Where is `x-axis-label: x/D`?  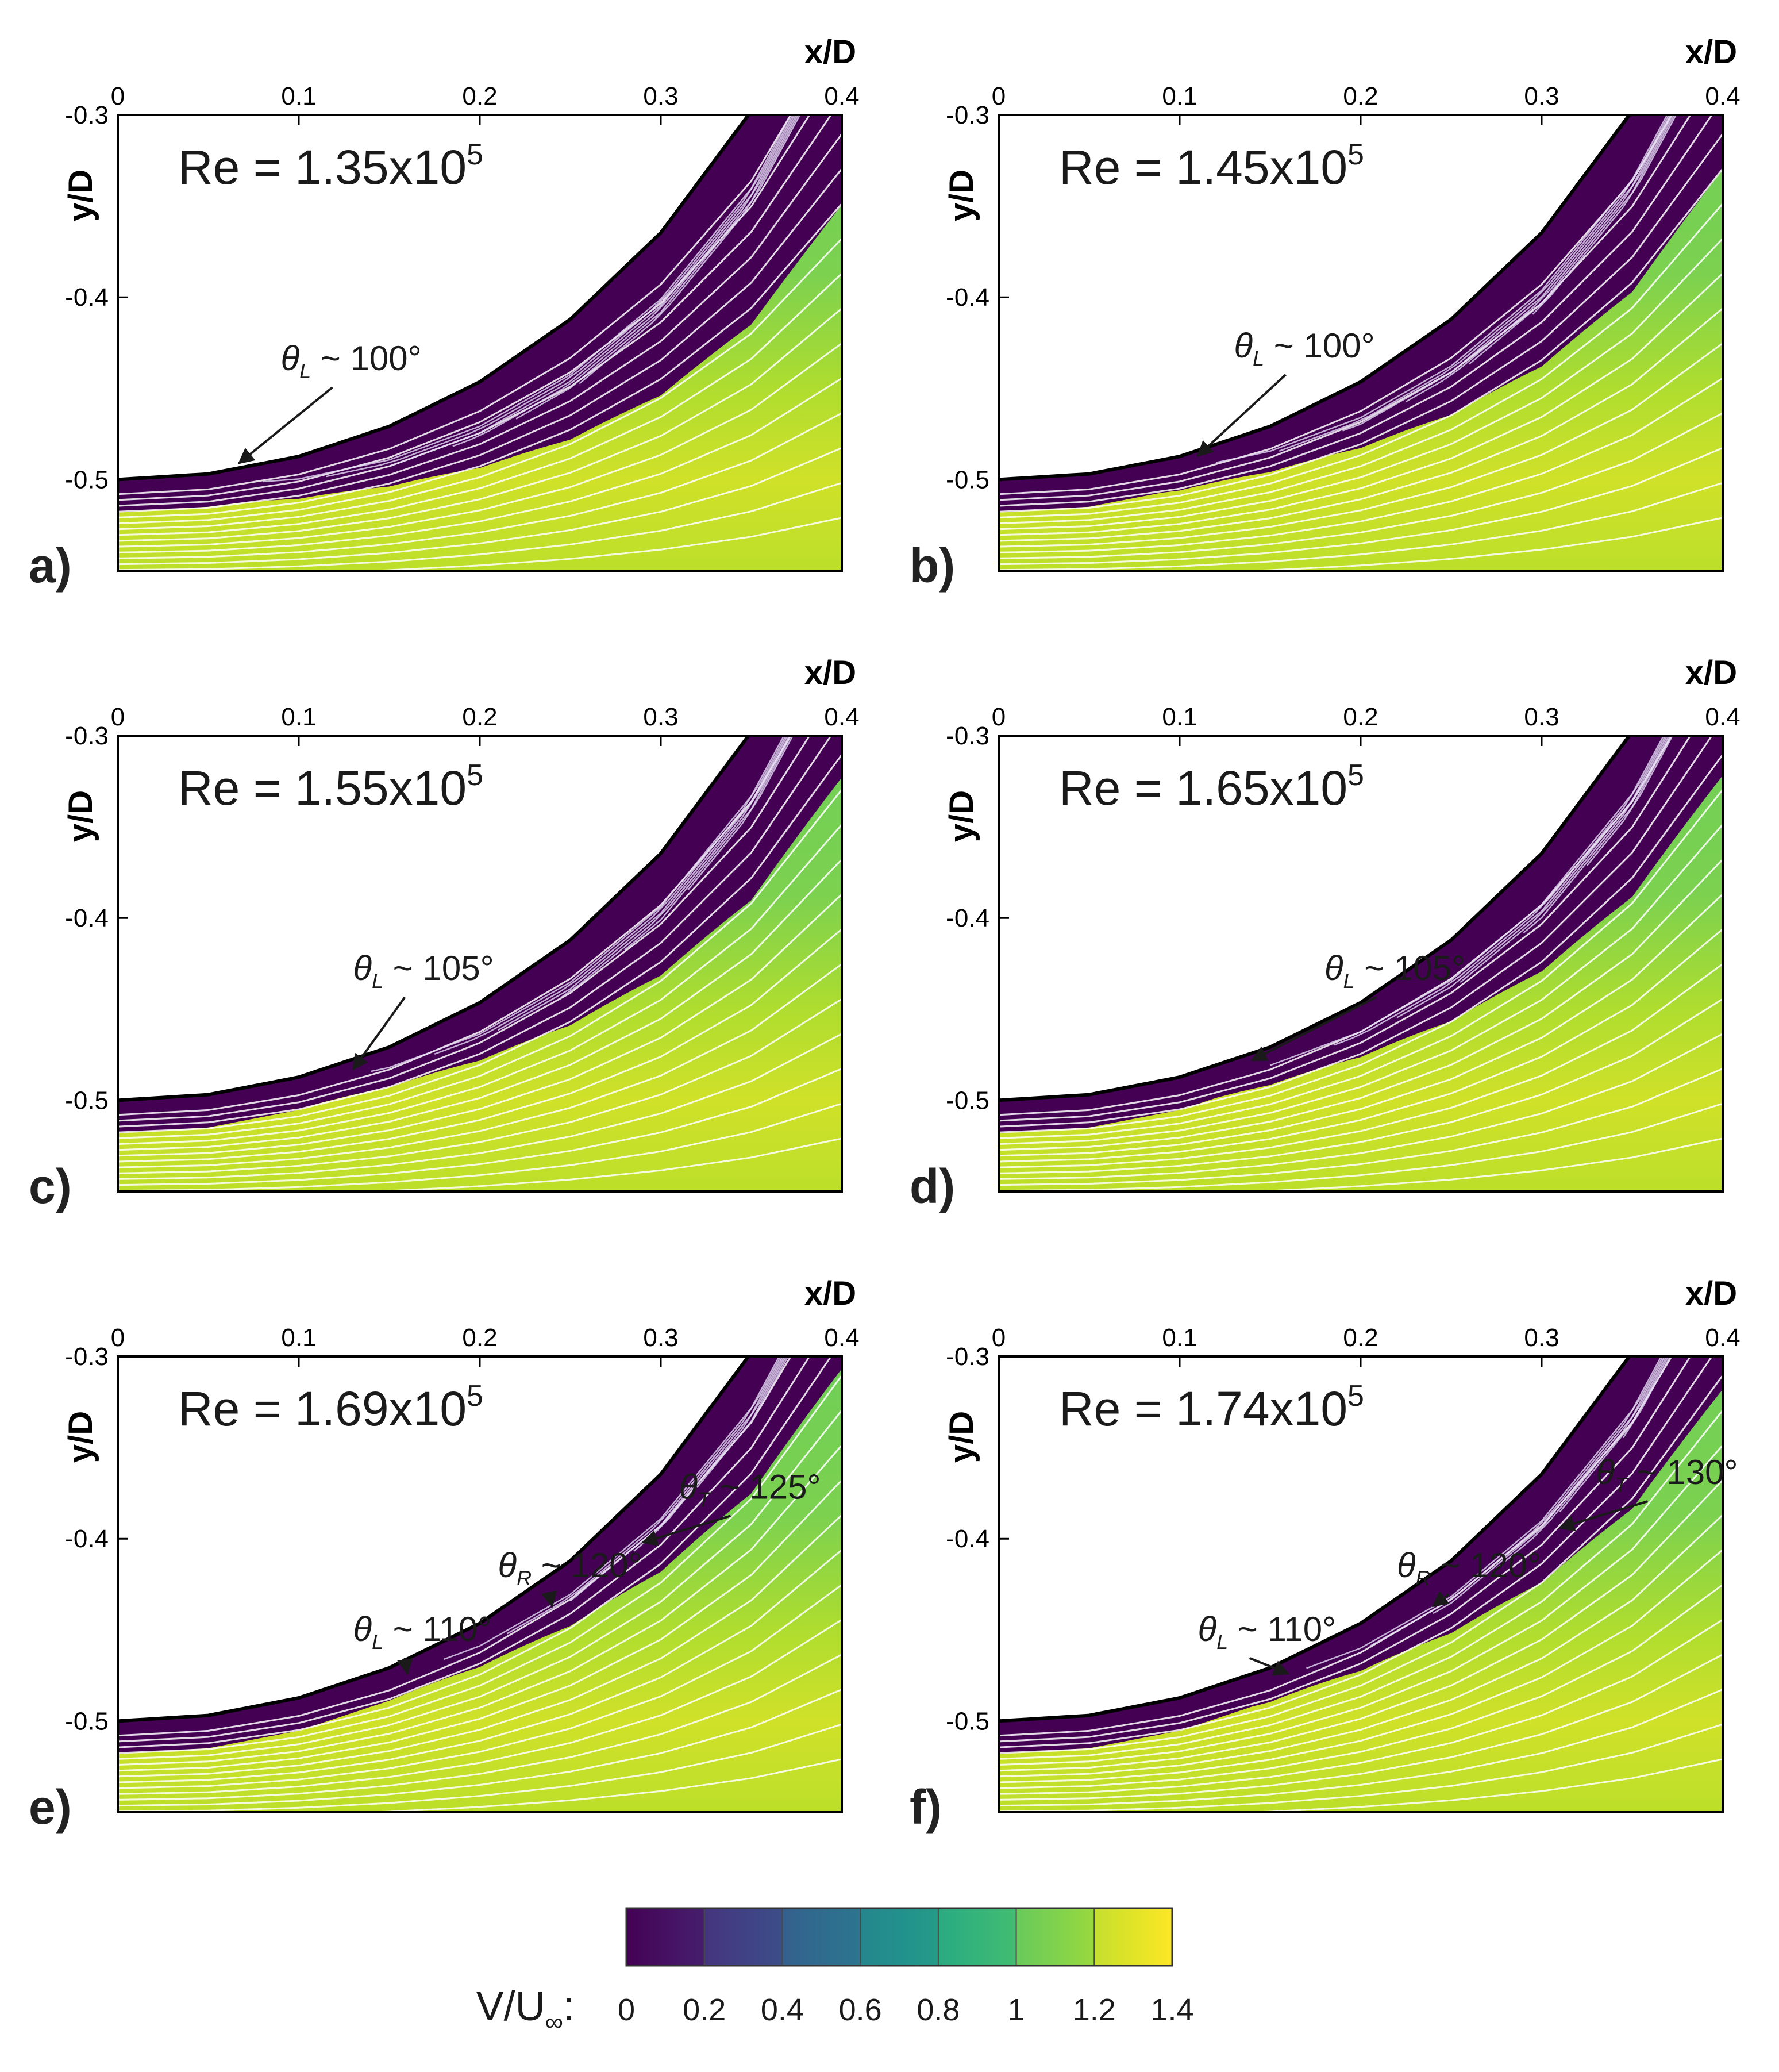 x-axis-label: x/D is located at coordinates (830, 672).